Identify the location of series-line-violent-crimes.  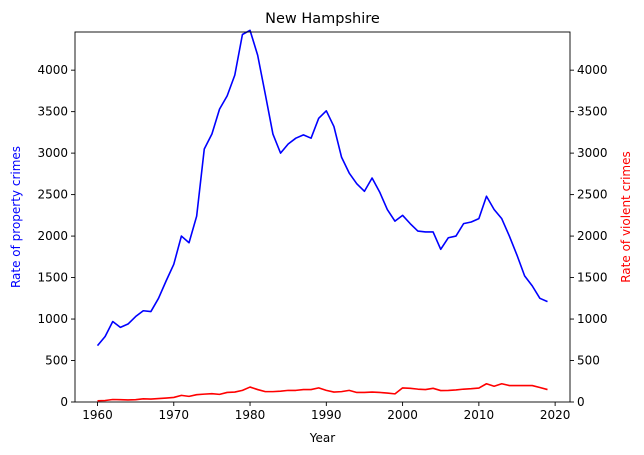
(322, 392).